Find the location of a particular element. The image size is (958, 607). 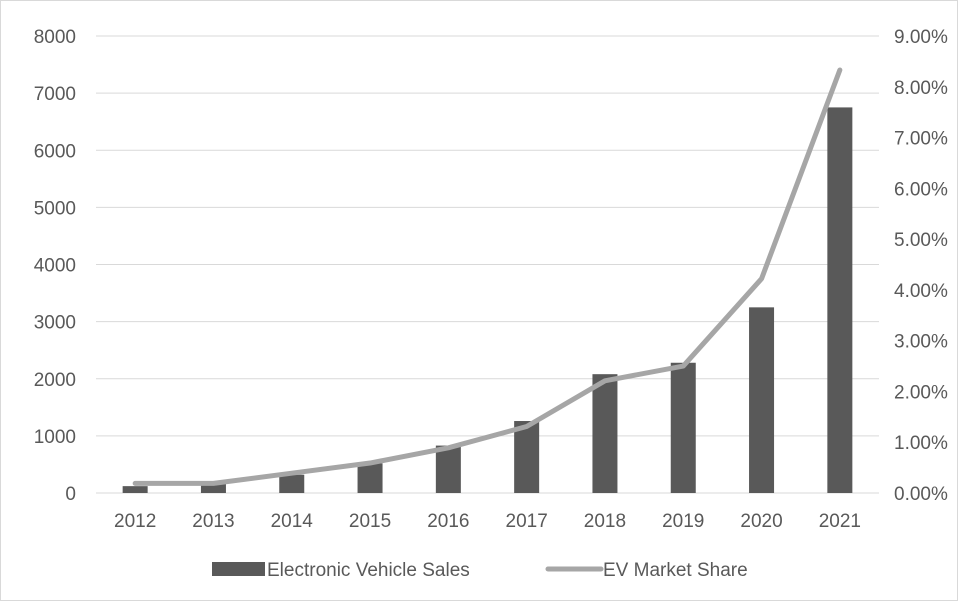

x-tick-label: 2012 is located at coordinates (135, 521).